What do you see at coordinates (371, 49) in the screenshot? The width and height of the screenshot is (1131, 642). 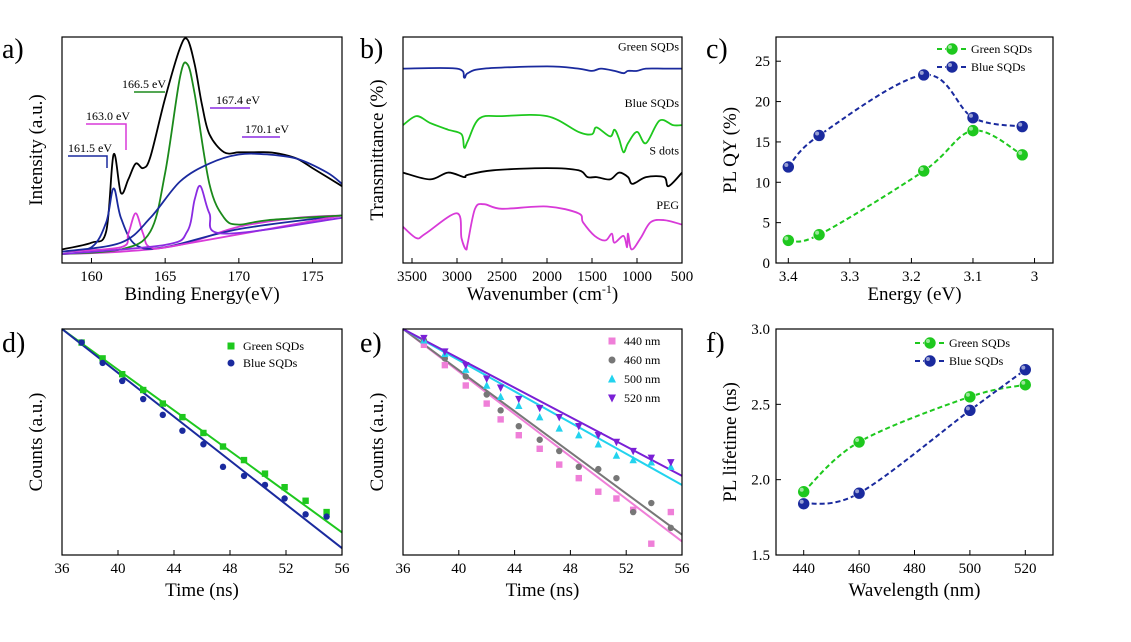 I see `panel-label: b)` at bounding box center [371, 49].